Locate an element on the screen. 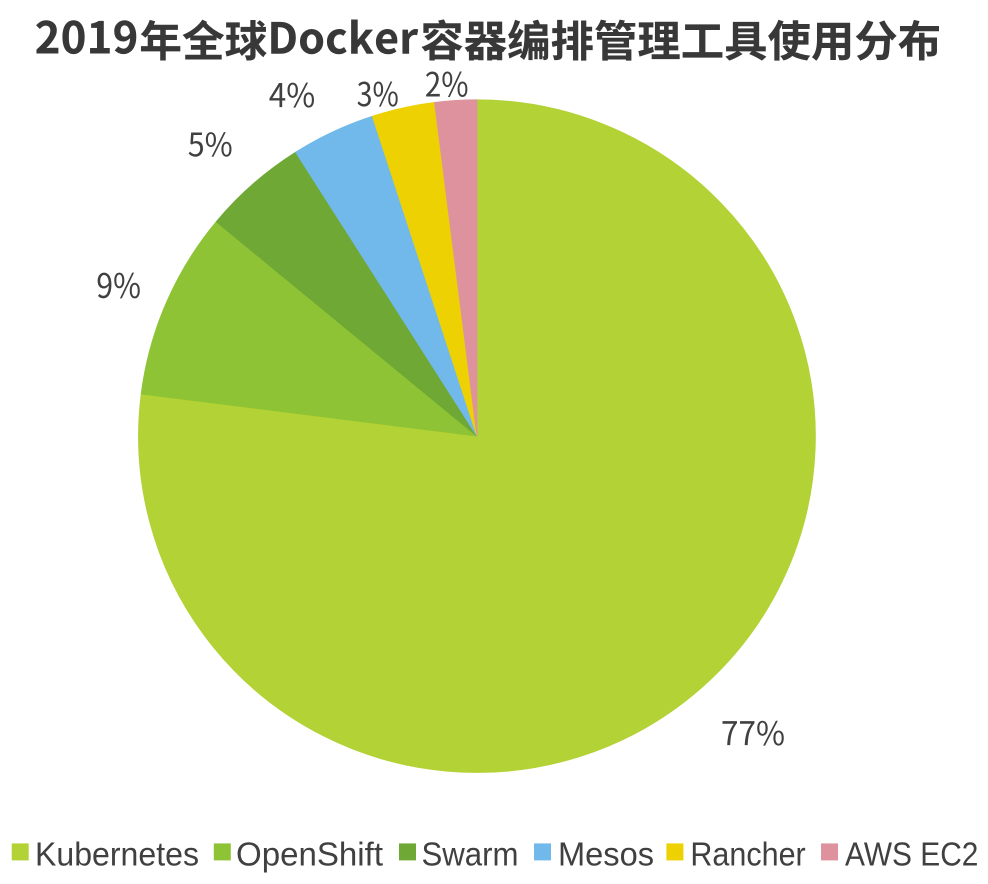 This screenshot has height=884, width=988. svg-text: Kubernetes is located at coordinates (117, 855).